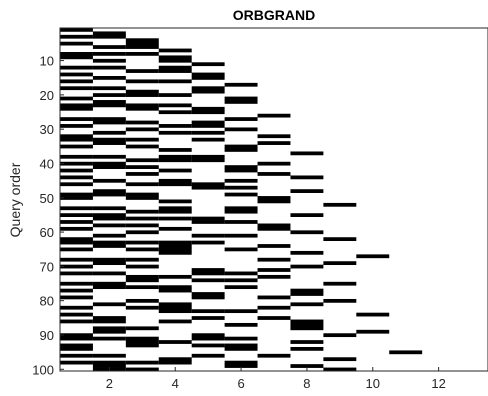  I want to click on x-tick-label: 10, so click(373, 383).